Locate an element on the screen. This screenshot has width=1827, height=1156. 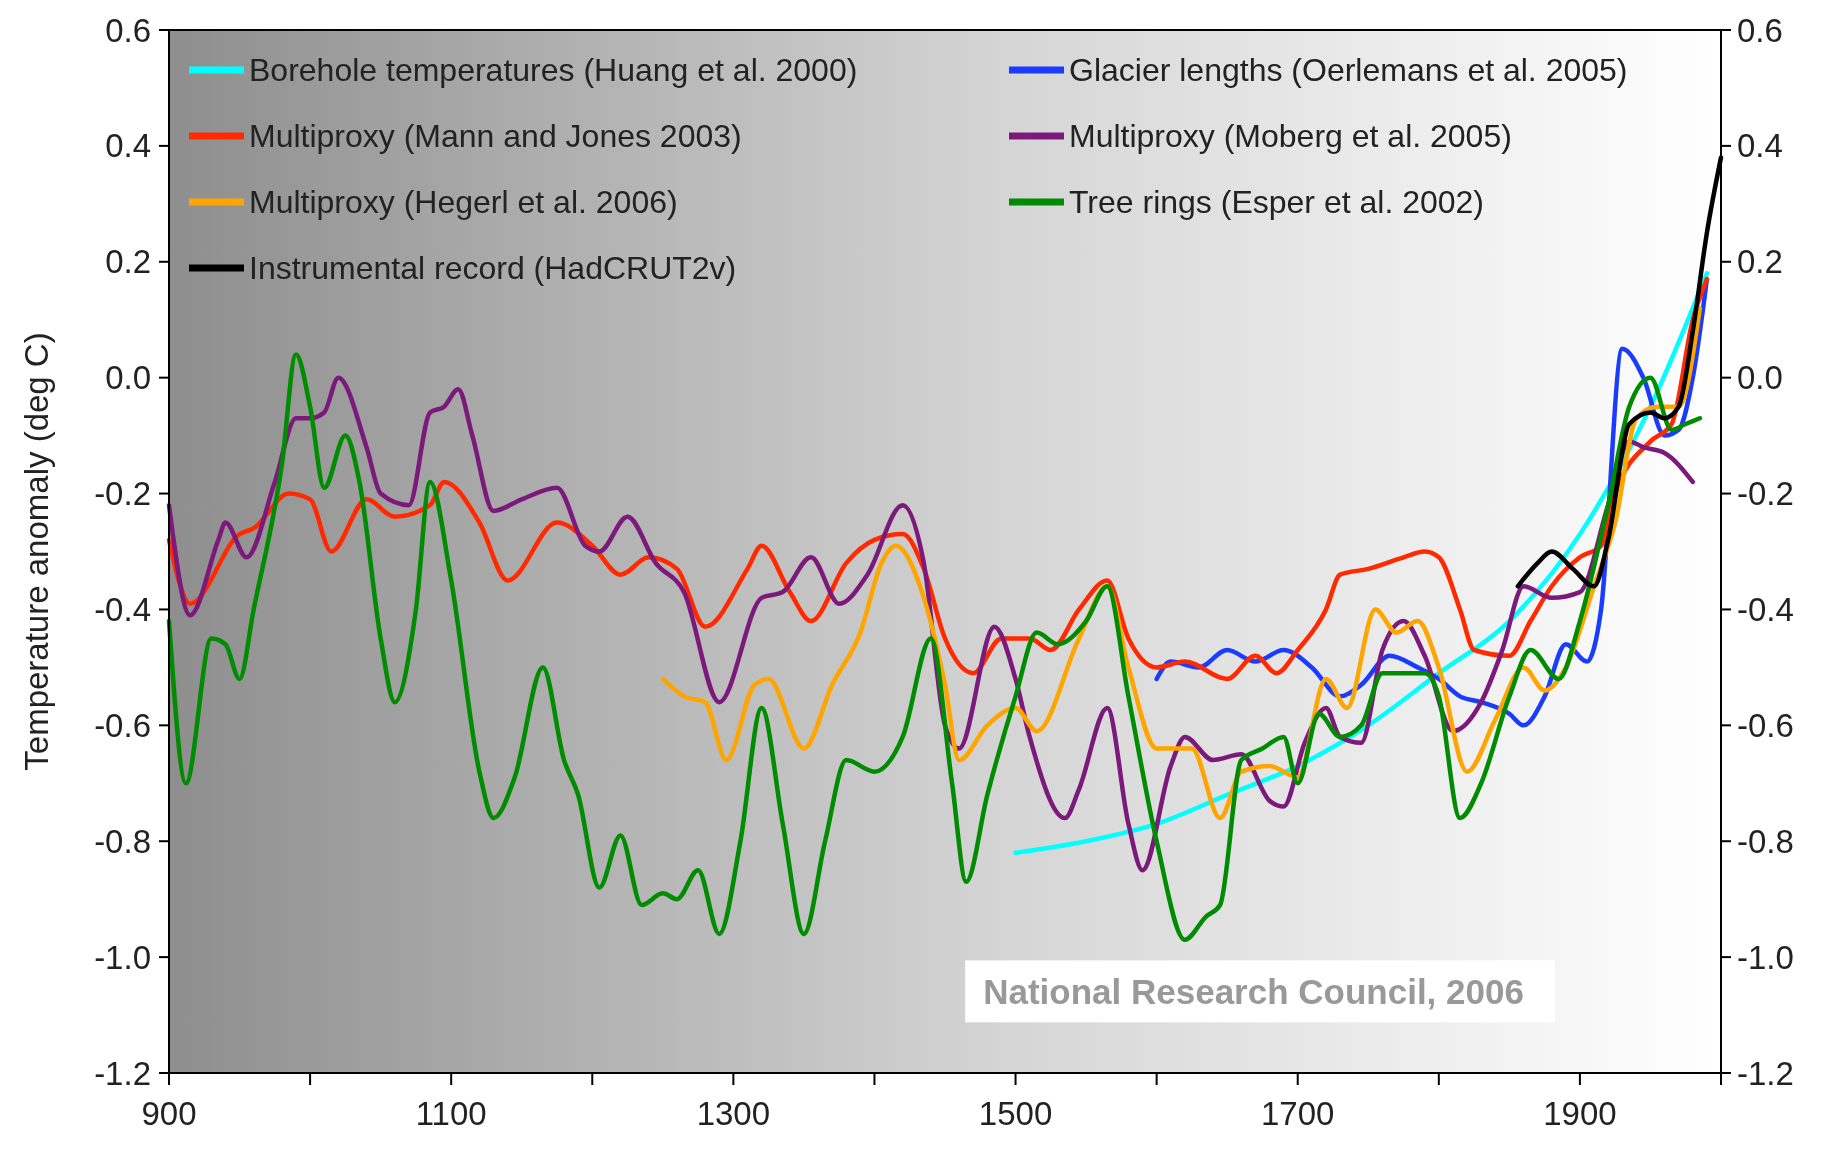
legend-label: Multiproxy (Hegerl et al. 2006) is located at coordinates (463, 202).